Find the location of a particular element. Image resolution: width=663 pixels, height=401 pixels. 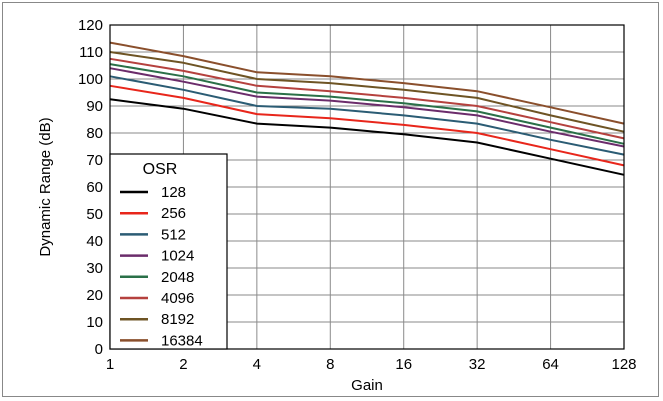

x-tick-label: 16 is located at coordinates (403, 364).